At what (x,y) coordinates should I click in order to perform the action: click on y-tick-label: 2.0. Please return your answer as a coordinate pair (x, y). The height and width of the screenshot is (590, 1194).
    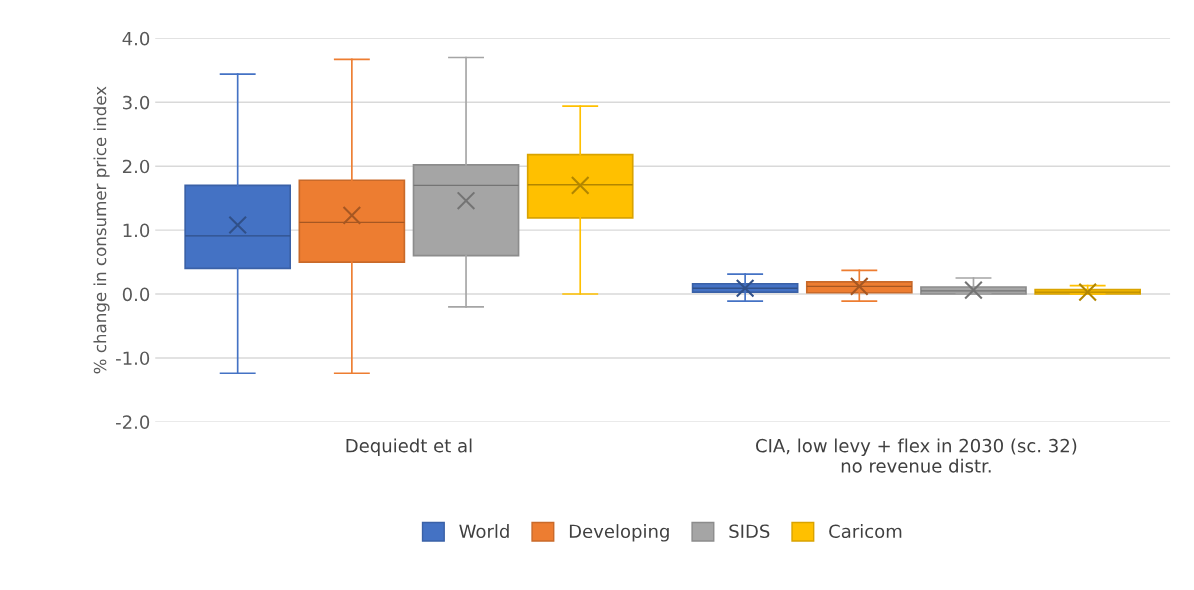
    Looking at the image, I should click on (136, 166).